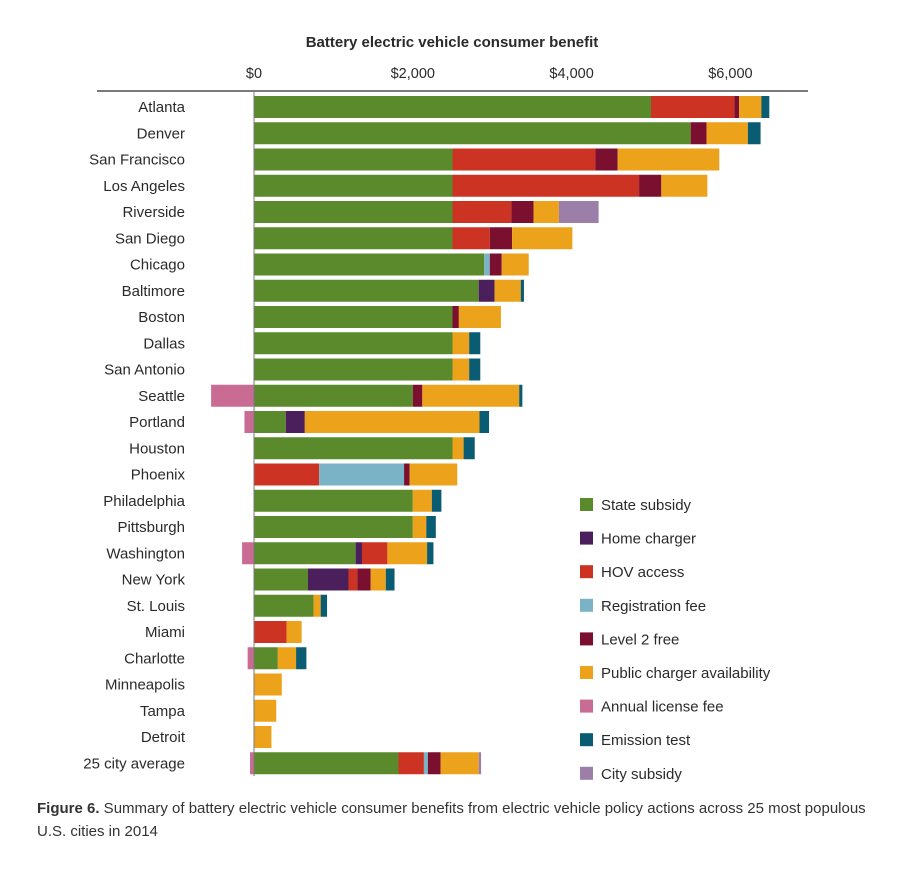  I want to click on category-label: Detroit, so click(163, 737).